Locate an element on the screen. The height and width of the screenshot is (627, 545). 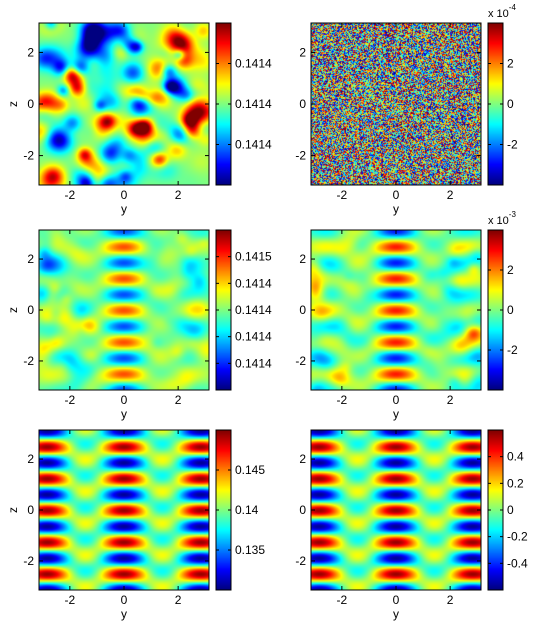
colorbar: 2 0 -2 x 10-3 is located at coordinates (502, 300).